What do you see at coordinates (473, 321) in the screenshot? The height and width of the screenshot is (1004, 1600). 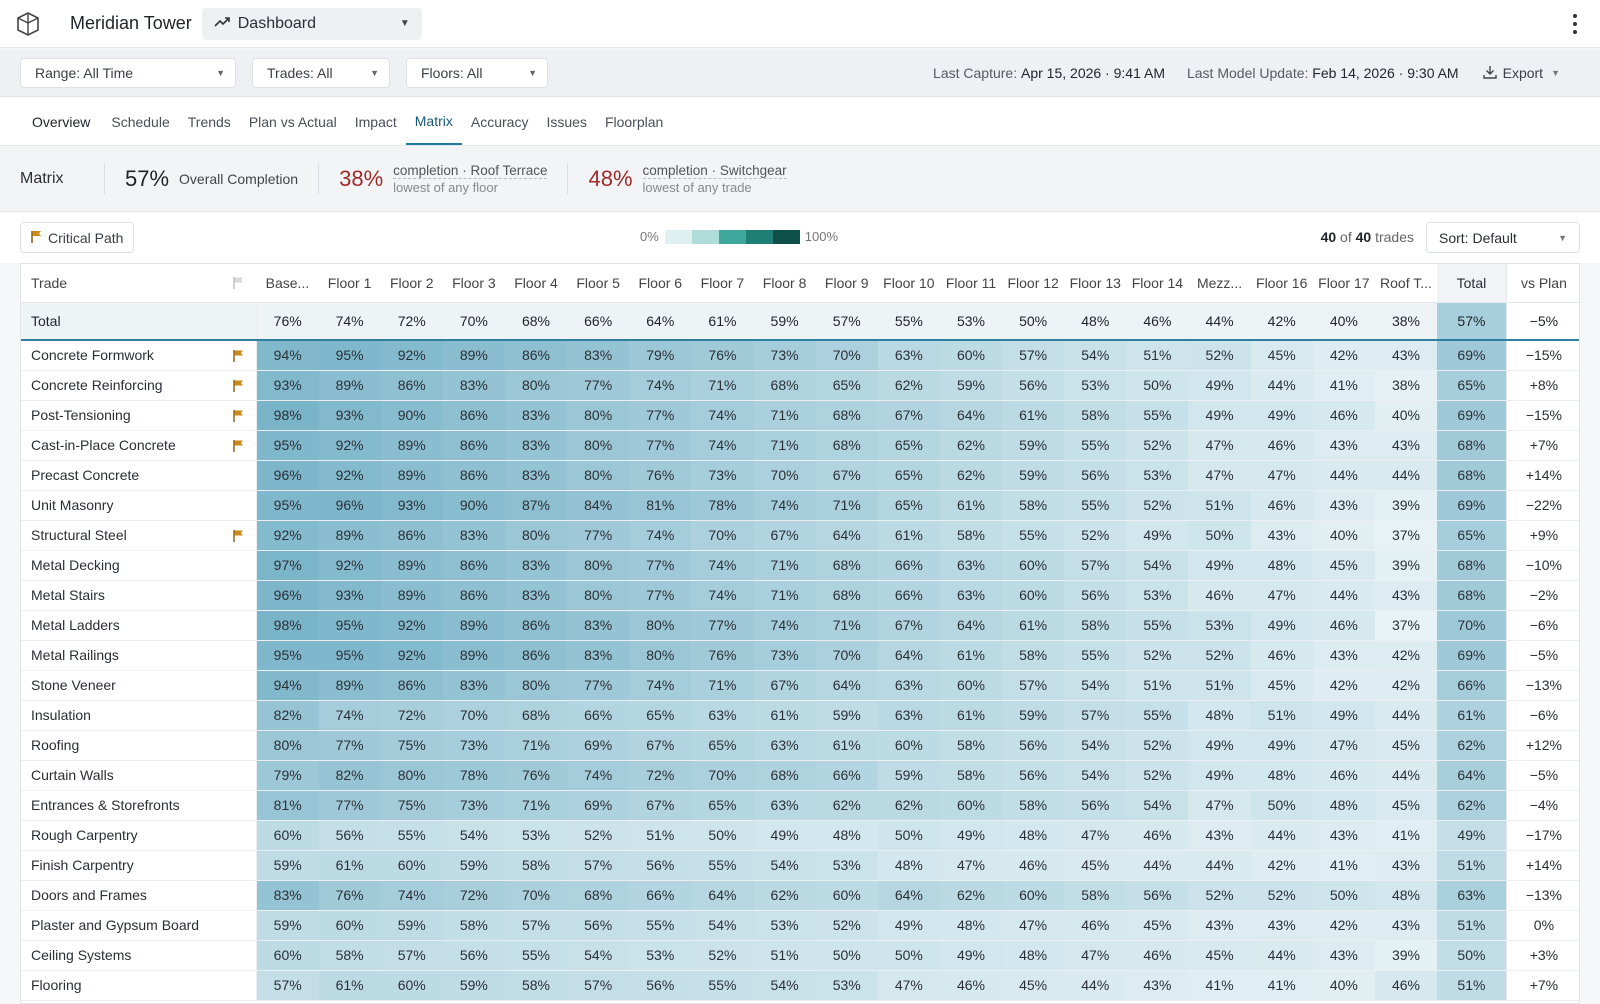 I see `total-floor-cell: 70%` at bounding box center [473, 321].